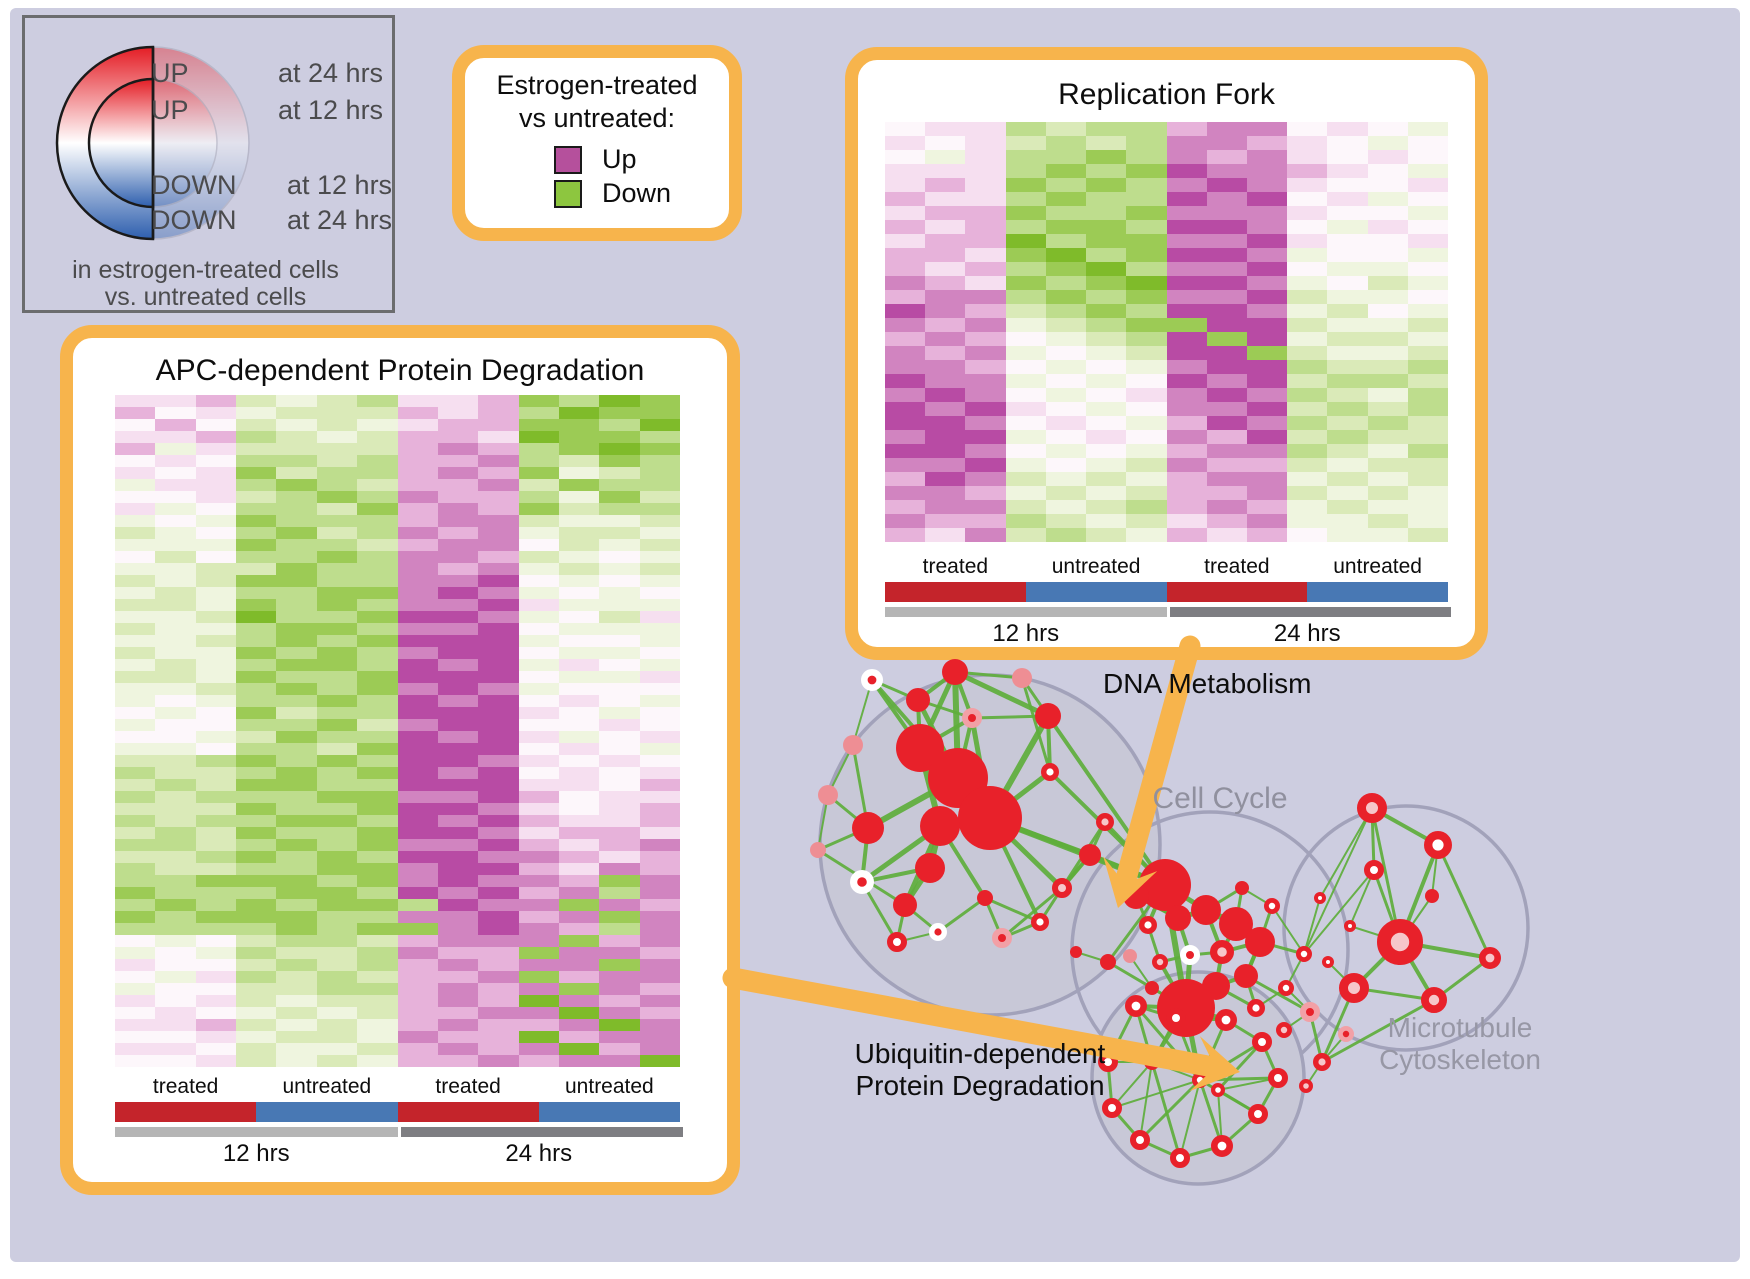 This screenshot has height=1279, width=1750. I want to click on panel-to-cluster-arrow-shaft, so click(969, 1022).